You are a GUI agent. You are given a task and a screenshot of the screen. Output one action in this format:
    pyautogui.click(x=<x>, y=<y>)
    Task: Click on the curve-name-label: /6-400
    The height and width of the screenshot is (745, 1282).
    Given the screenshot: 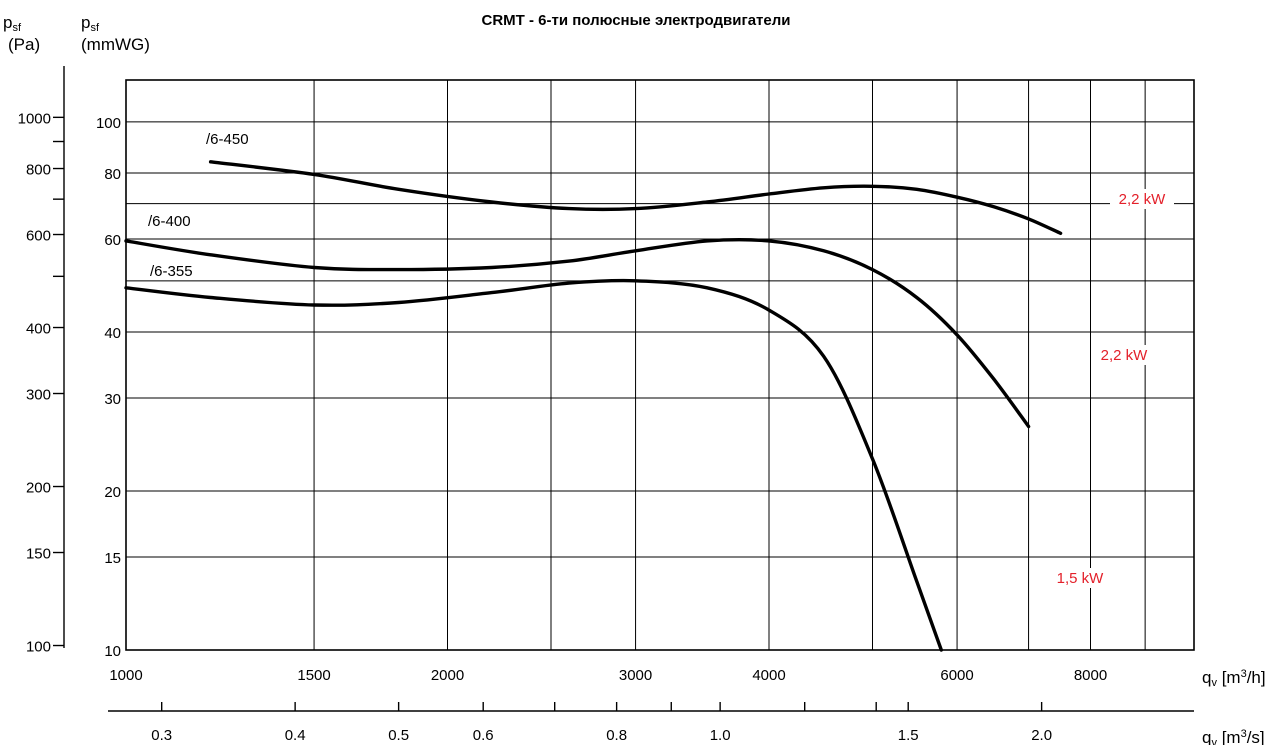 What is the action you would take?
    pyautogui.click(x=169, y=221)
    